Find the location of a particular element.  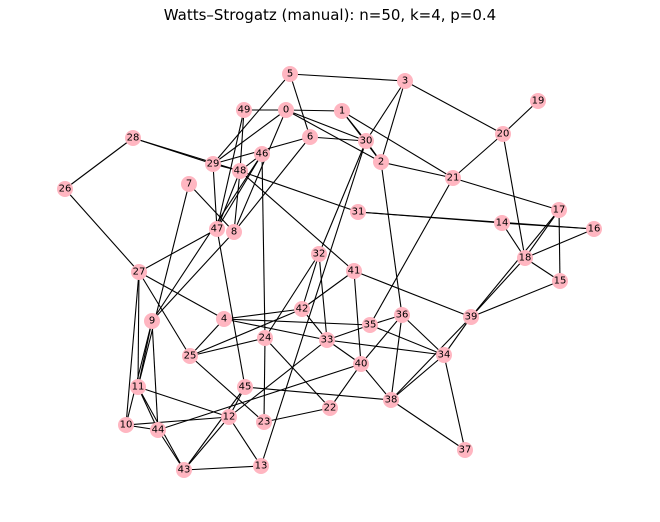

node-43: 43 is located at coordinates (184, 470).